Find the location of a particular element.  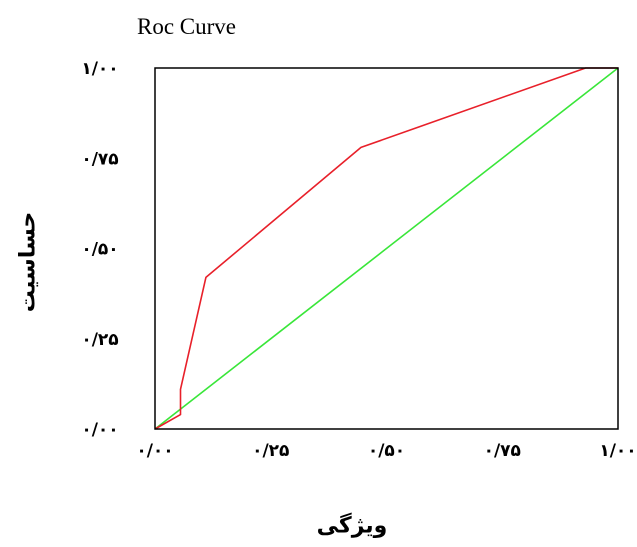

y-tick-label: ۰/۵۰ is located at coordinates (99, 250).